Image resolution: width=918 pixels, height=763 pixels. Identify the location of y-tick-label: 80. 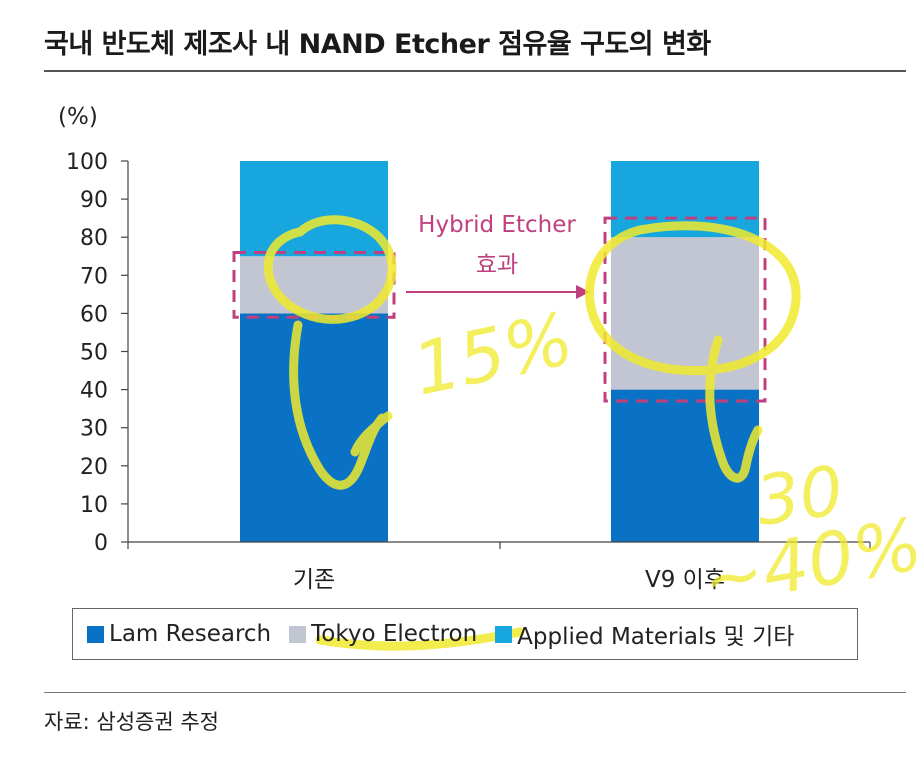
(94, 238).